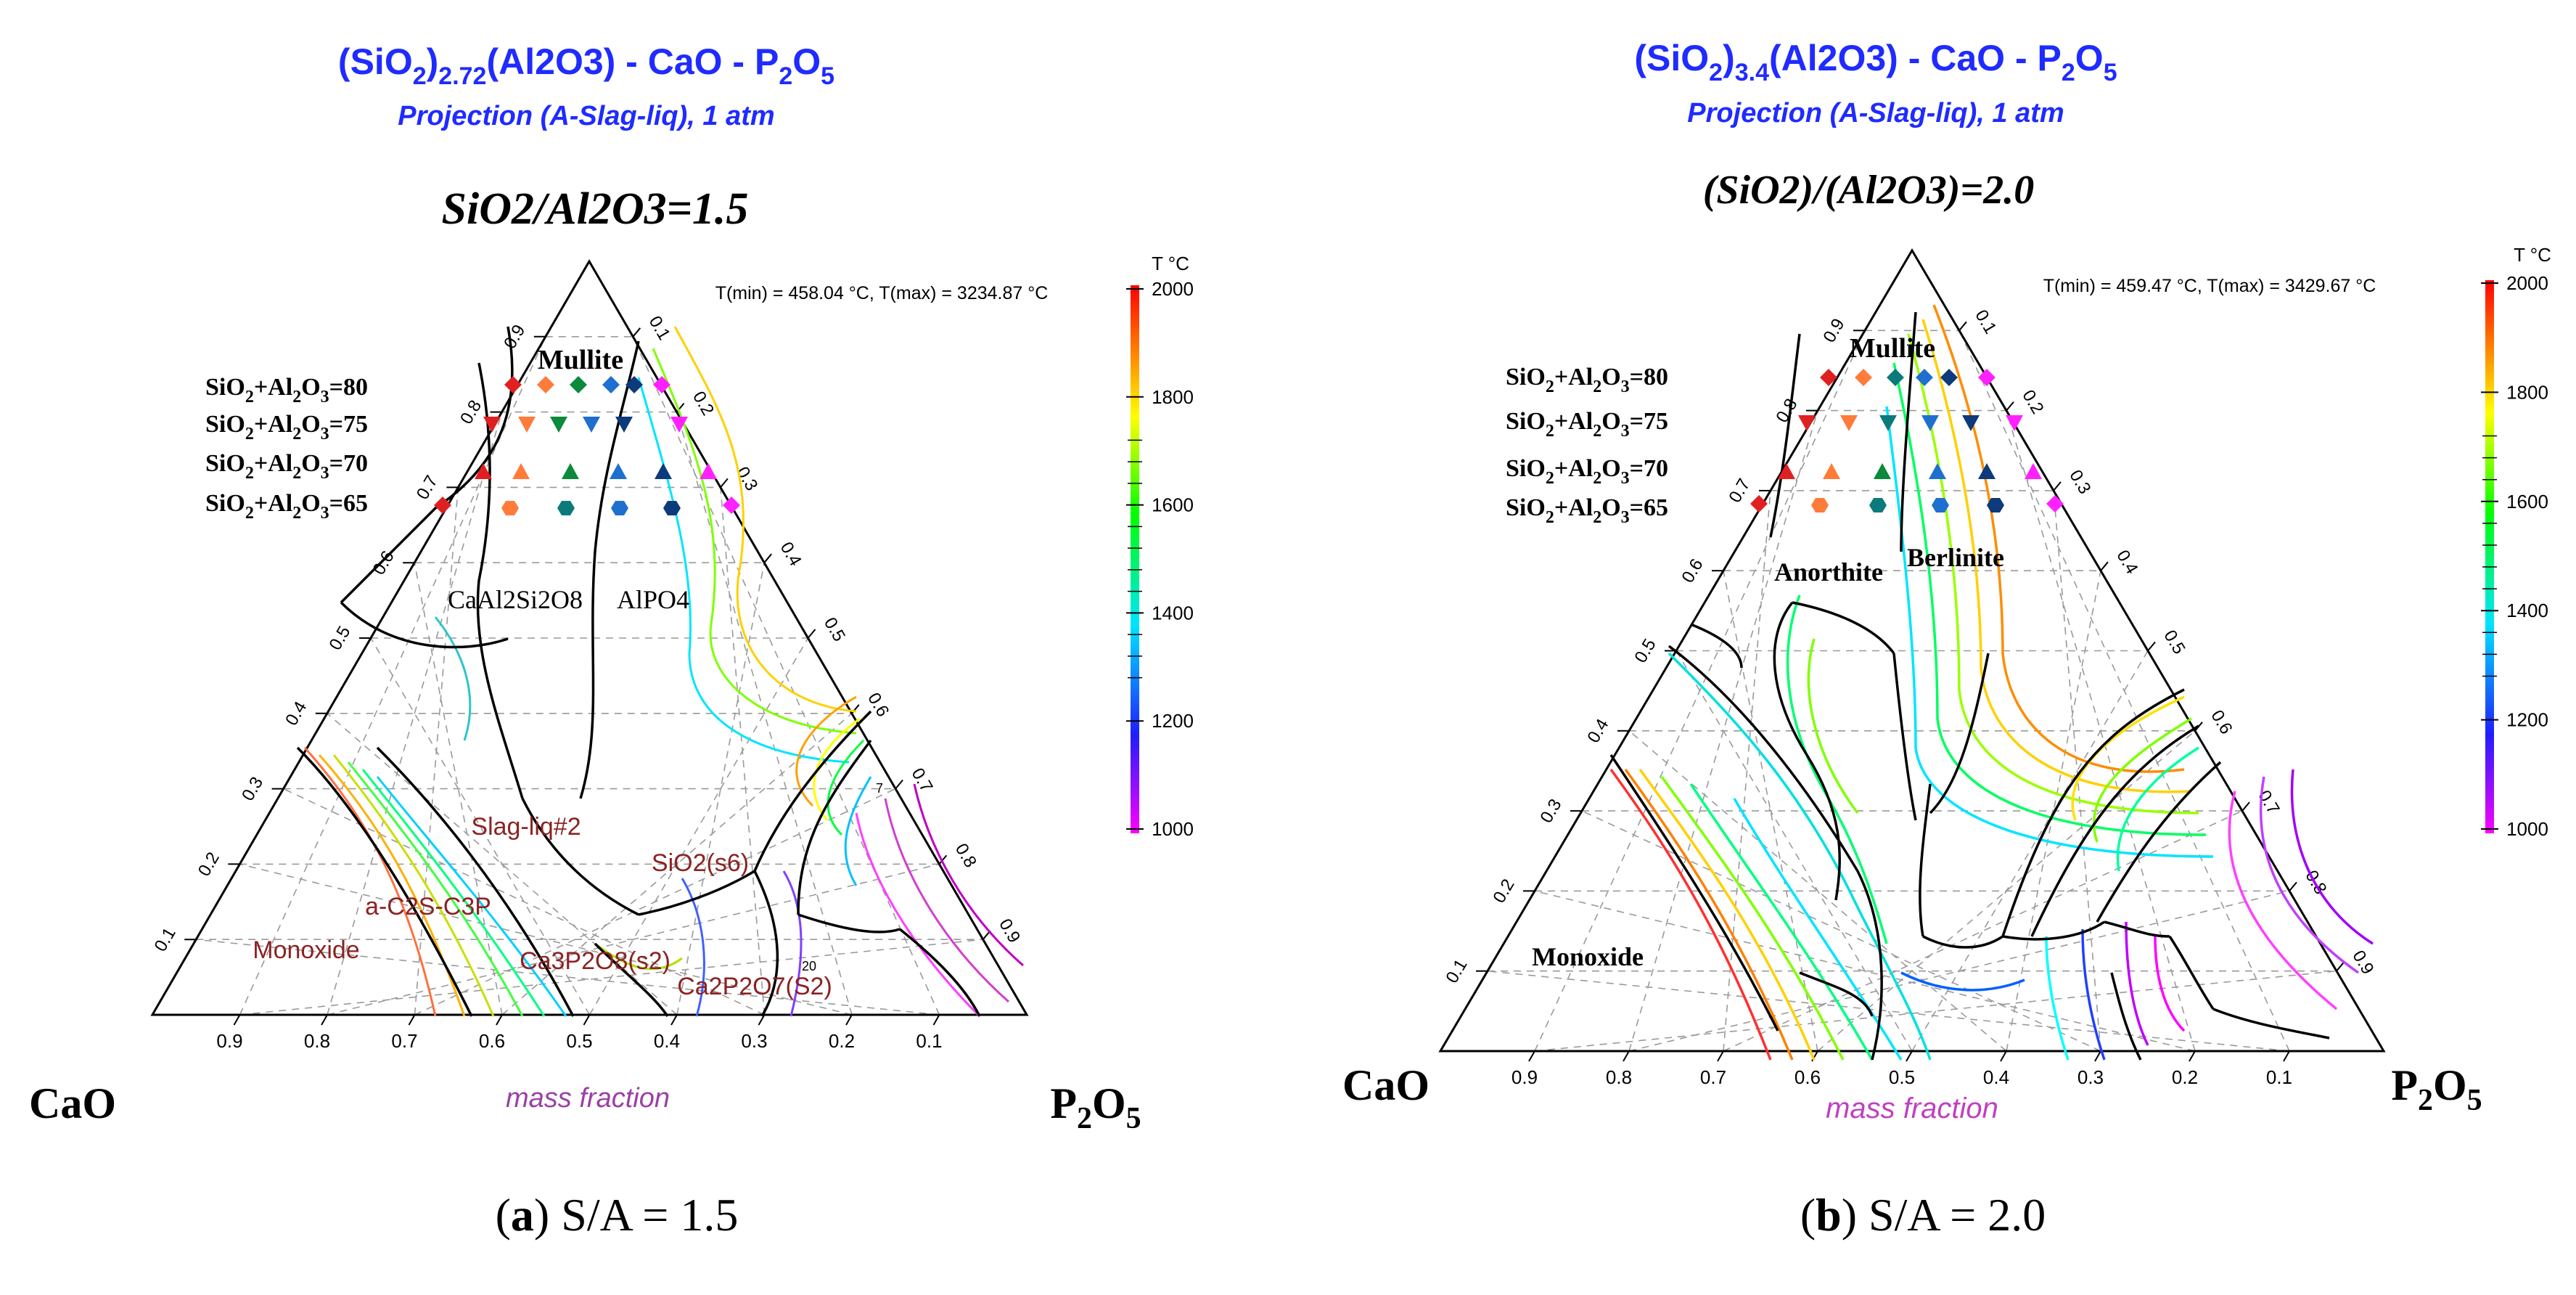 The image size is (2576, 1295). I want to click on panel-b-tmin-tmax: T(min) = 459.47 °C, T(max) = 3429.67 °C, so click(2209, 286).